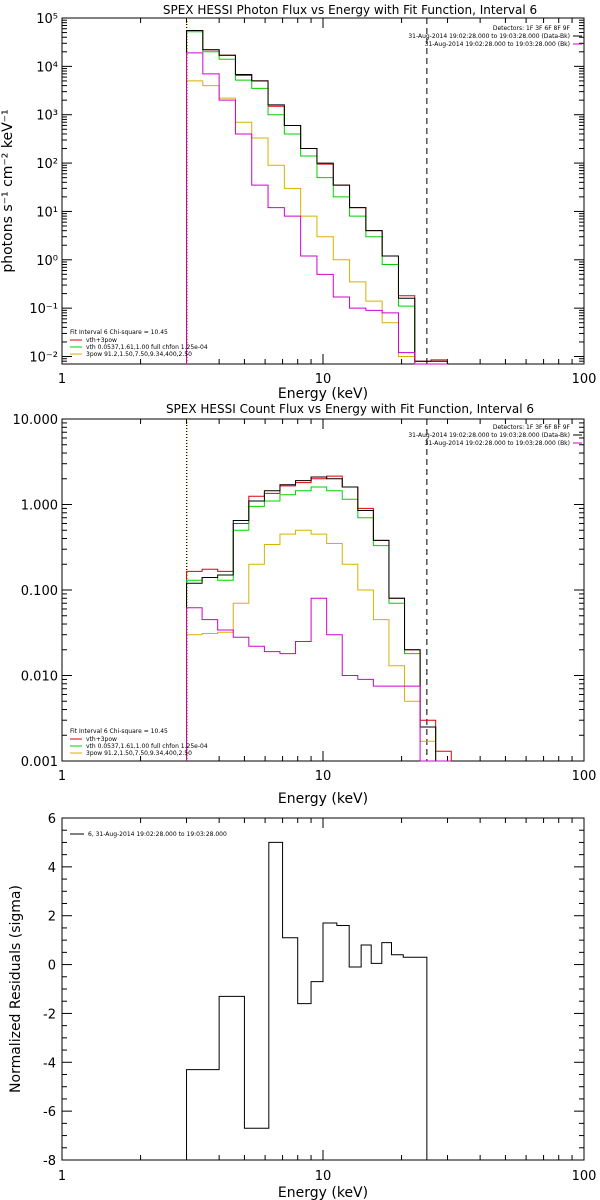 The height and width of the screenshot is (1200, 600). Describe the element at coordinates (43, 309) in the screenshot. I see `y-tick-label: 10⁻¹` at that location.